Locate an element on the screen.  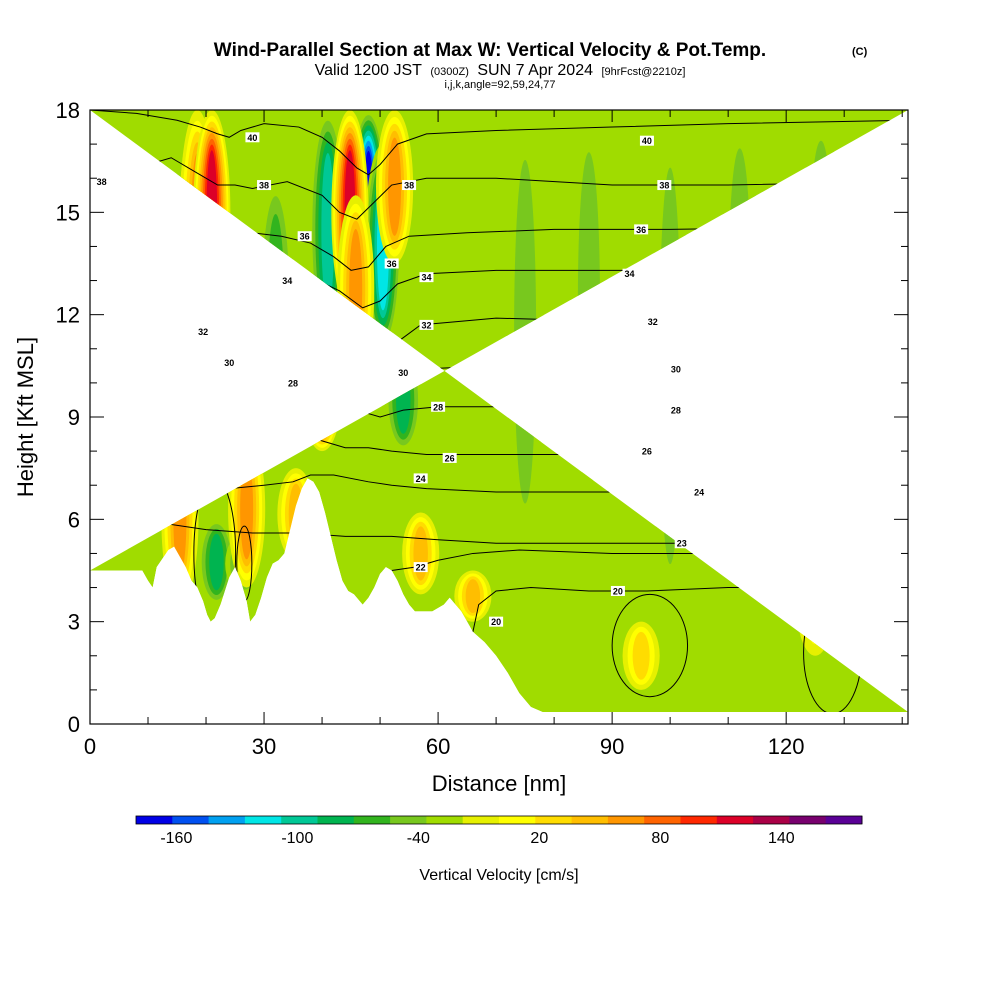
colorbar-tick-label: 140 is located at coordinates (781, 838).